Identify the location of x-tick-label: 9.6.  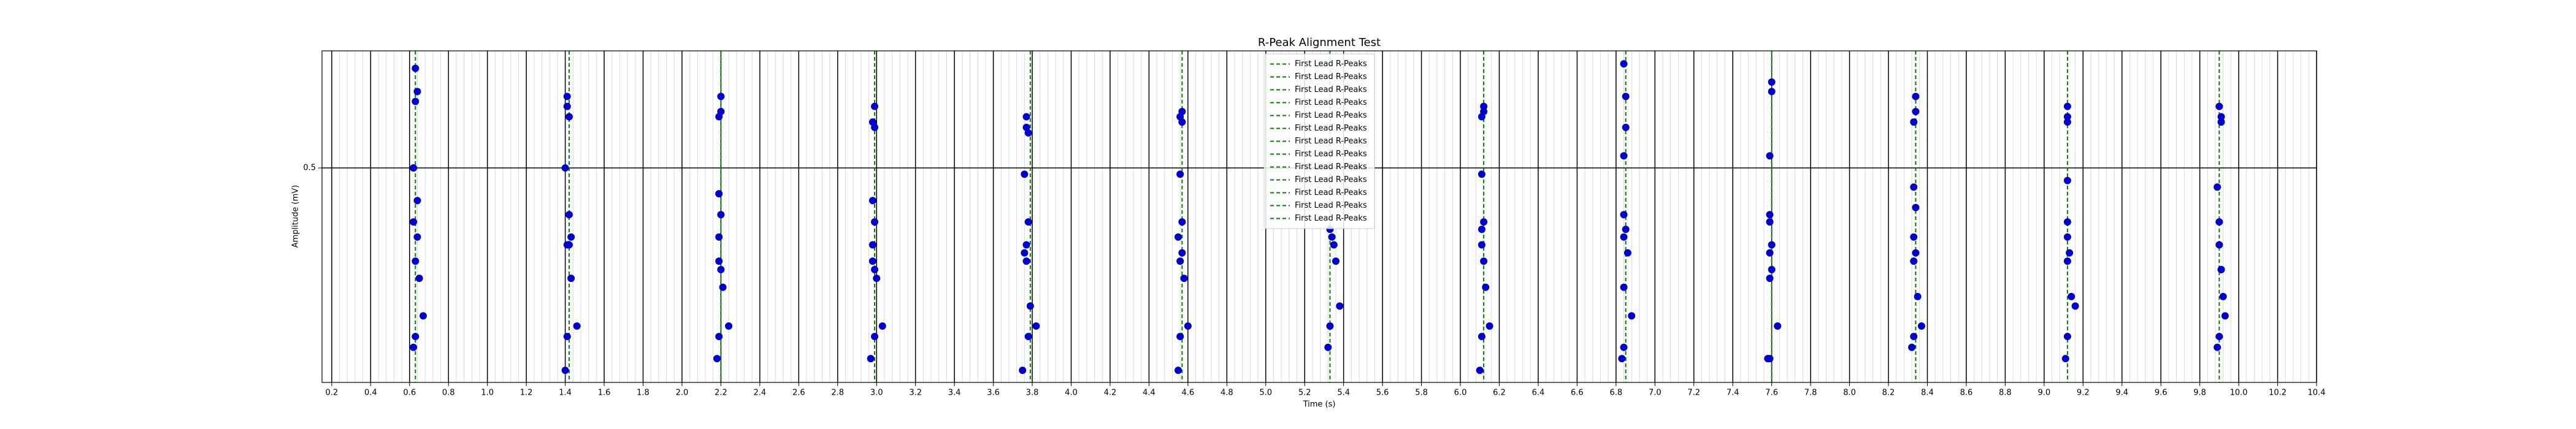
(2161, 393).